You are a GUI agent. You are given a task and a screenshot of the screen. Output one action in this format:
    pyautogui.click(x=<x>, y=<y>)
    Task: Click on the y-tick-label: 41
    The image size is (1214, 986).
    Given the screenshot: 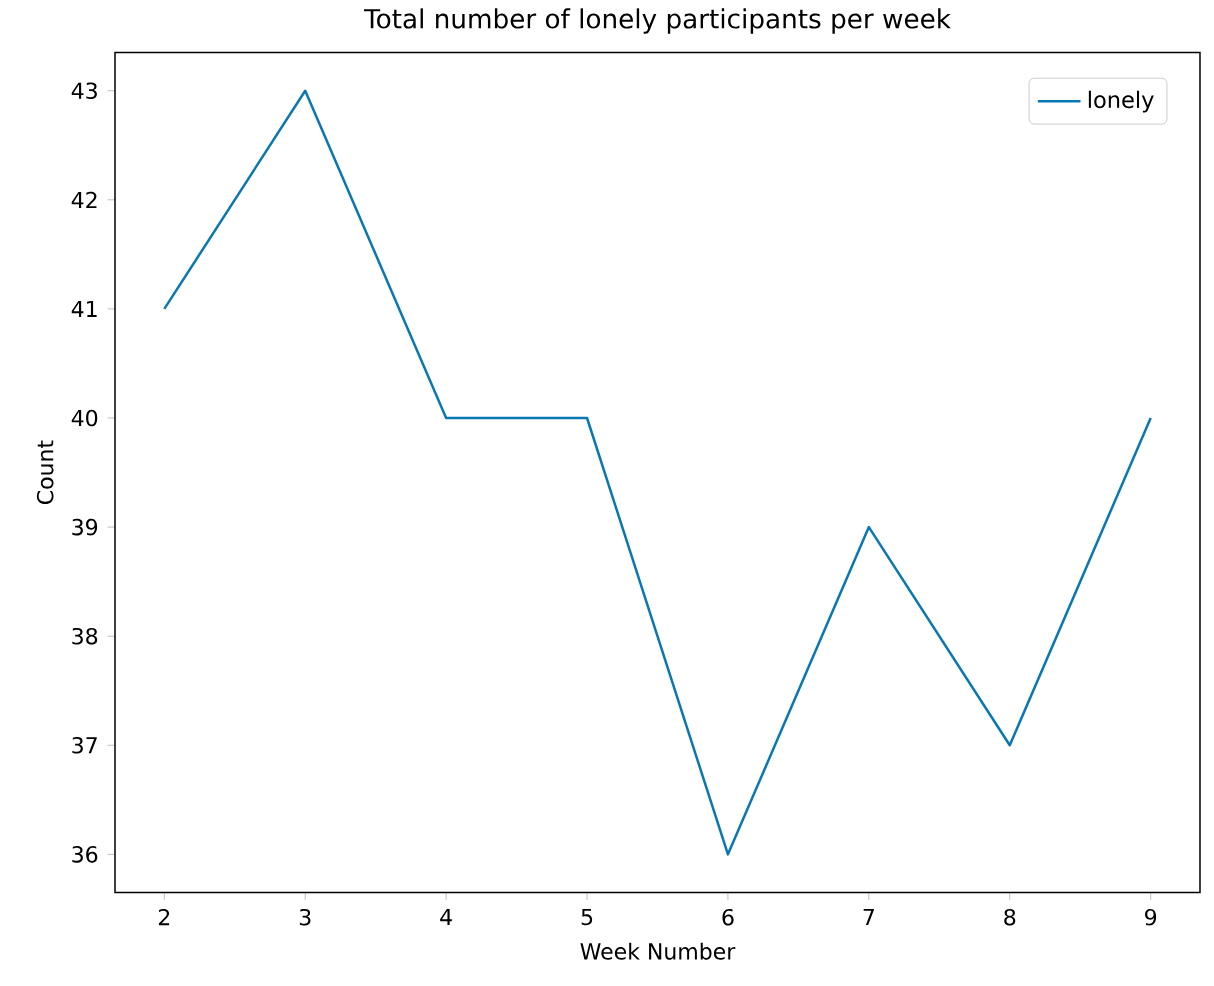 What is the action you would take?
    pyautogui.click(x=84, y=309)
    